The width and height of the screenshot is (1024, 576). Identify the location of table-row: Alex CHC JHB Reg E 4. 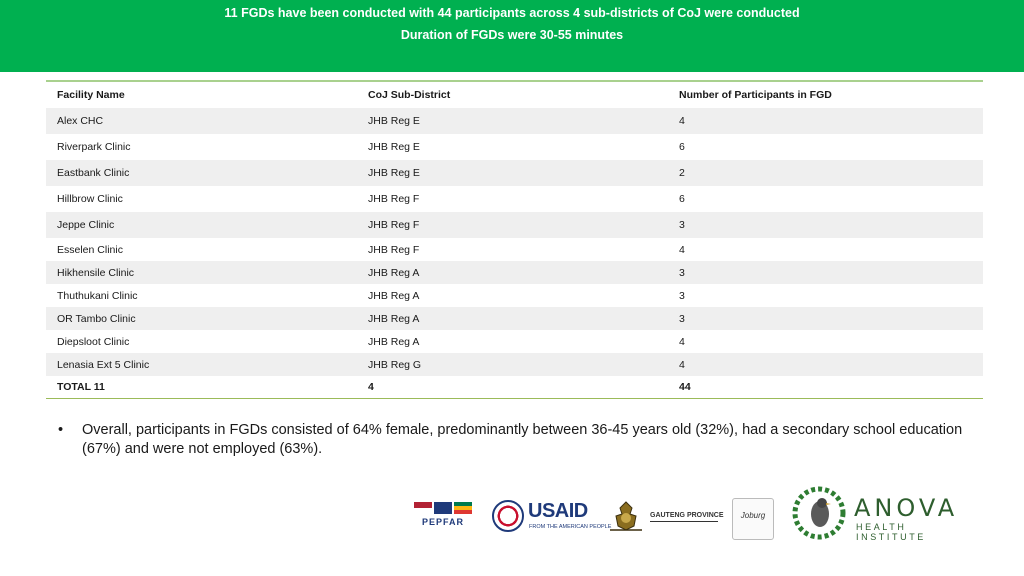
(514, 121).